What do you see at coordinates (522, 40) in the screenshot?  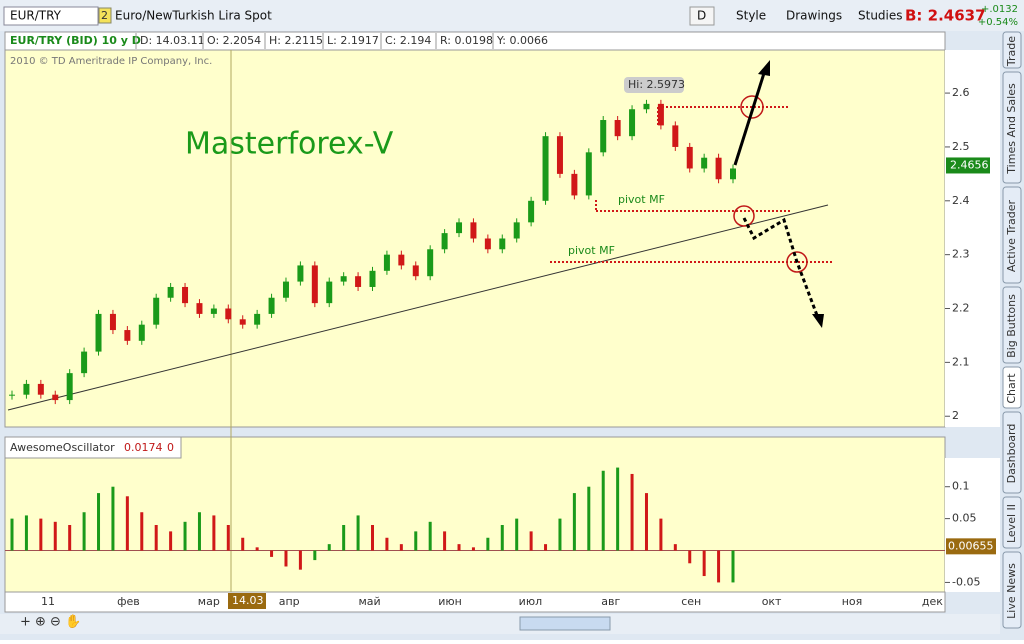 I see `header-field: Y: 0.0066` at bounding box center [522, 40].